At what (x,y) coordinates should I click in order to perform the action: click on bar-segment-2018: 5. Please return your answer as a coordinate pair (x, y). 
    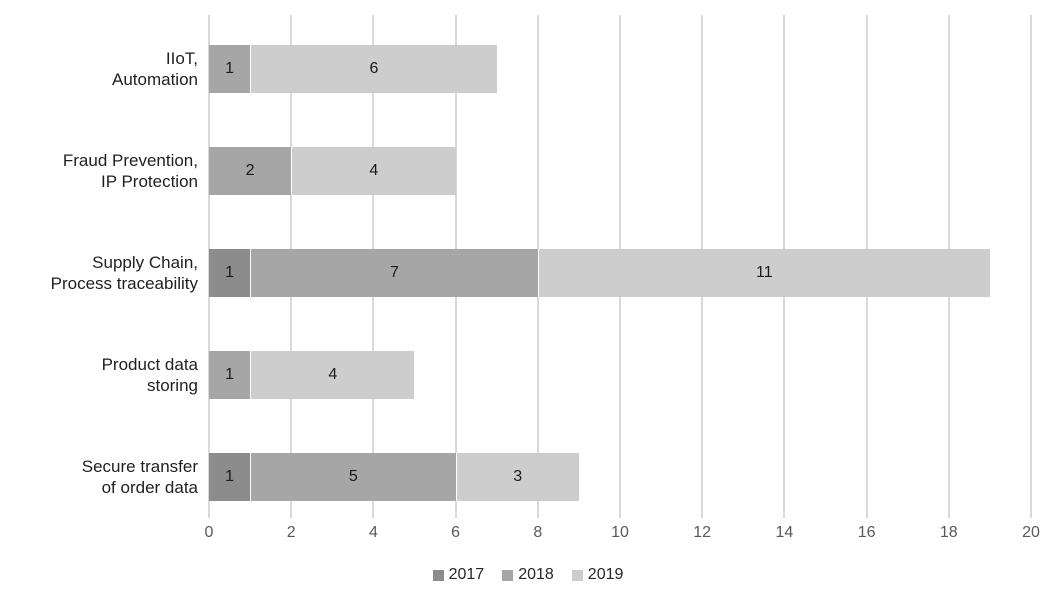
    Looking at the image, I should click on (353, 477).